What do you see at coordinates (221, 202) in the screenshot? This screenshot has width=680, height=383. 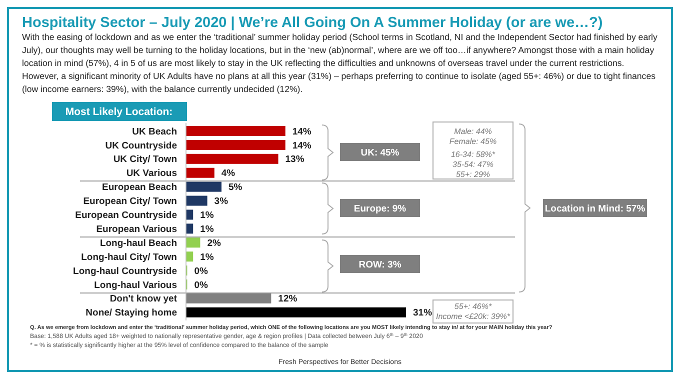 I see `data-label: 3%` at bounding box center [221, 202].